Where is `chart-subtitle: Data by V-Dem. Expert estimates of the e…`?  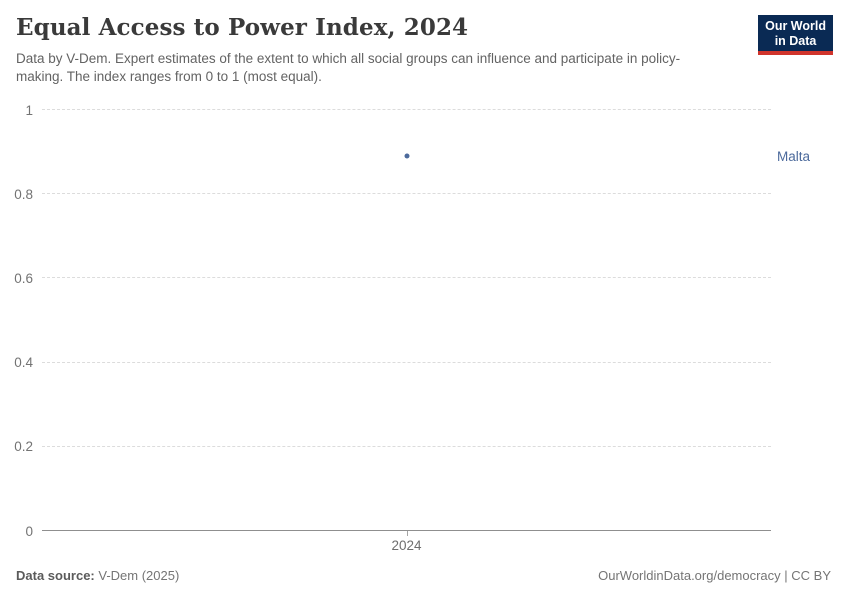
chart-subtitle: Data by V-Dem. Expert estimates of the e… is located at coordinates (348, 67).